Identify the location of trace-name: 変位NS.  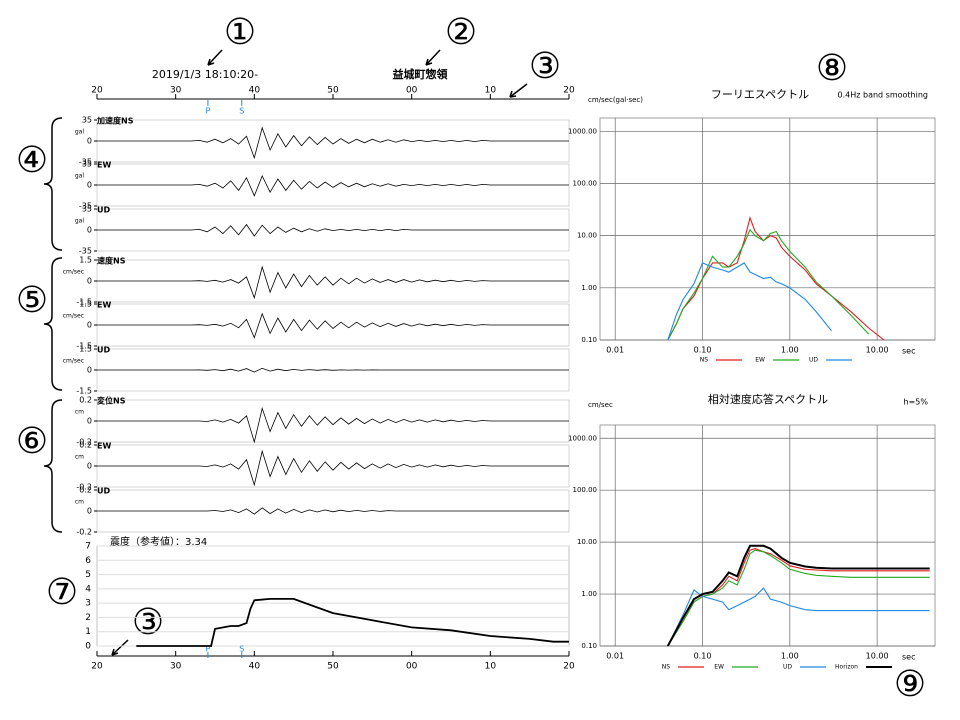
(111, 401).